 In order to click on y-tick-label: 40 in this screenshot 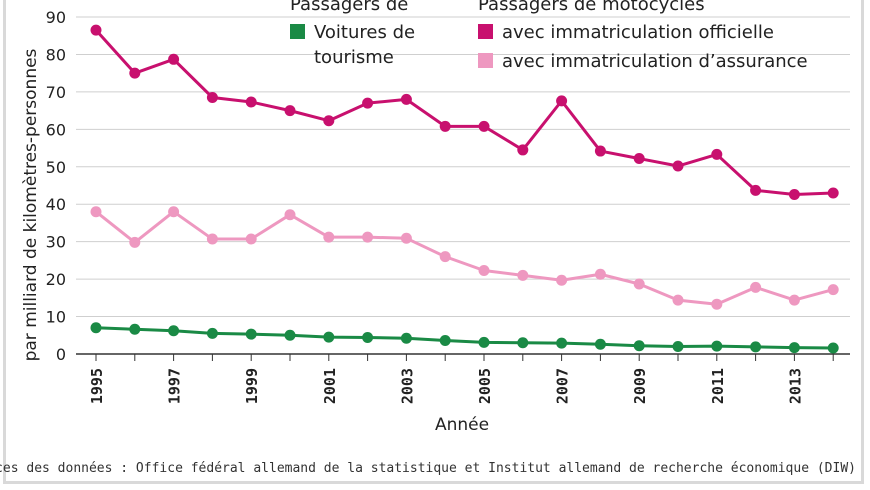, I will do `click(56, 204)`.